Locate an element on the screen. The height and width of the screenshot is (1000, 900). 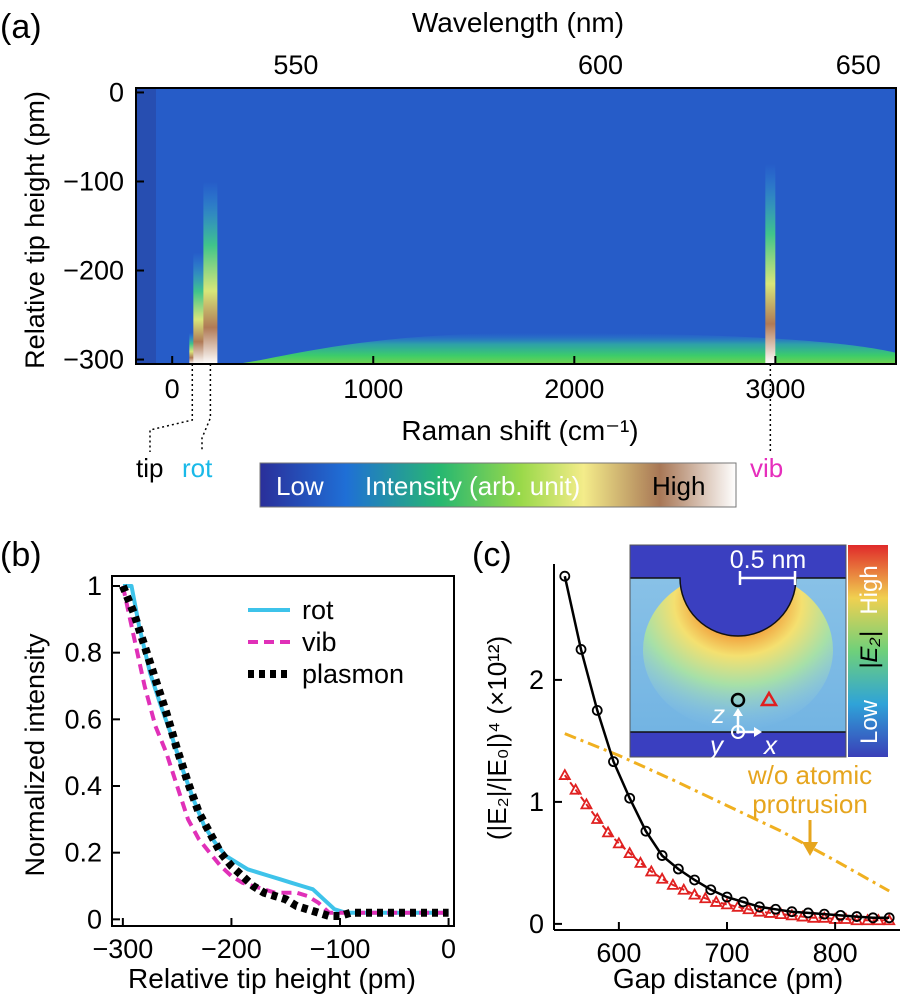
probe-point-triangle is located at coordinates (769, 698).